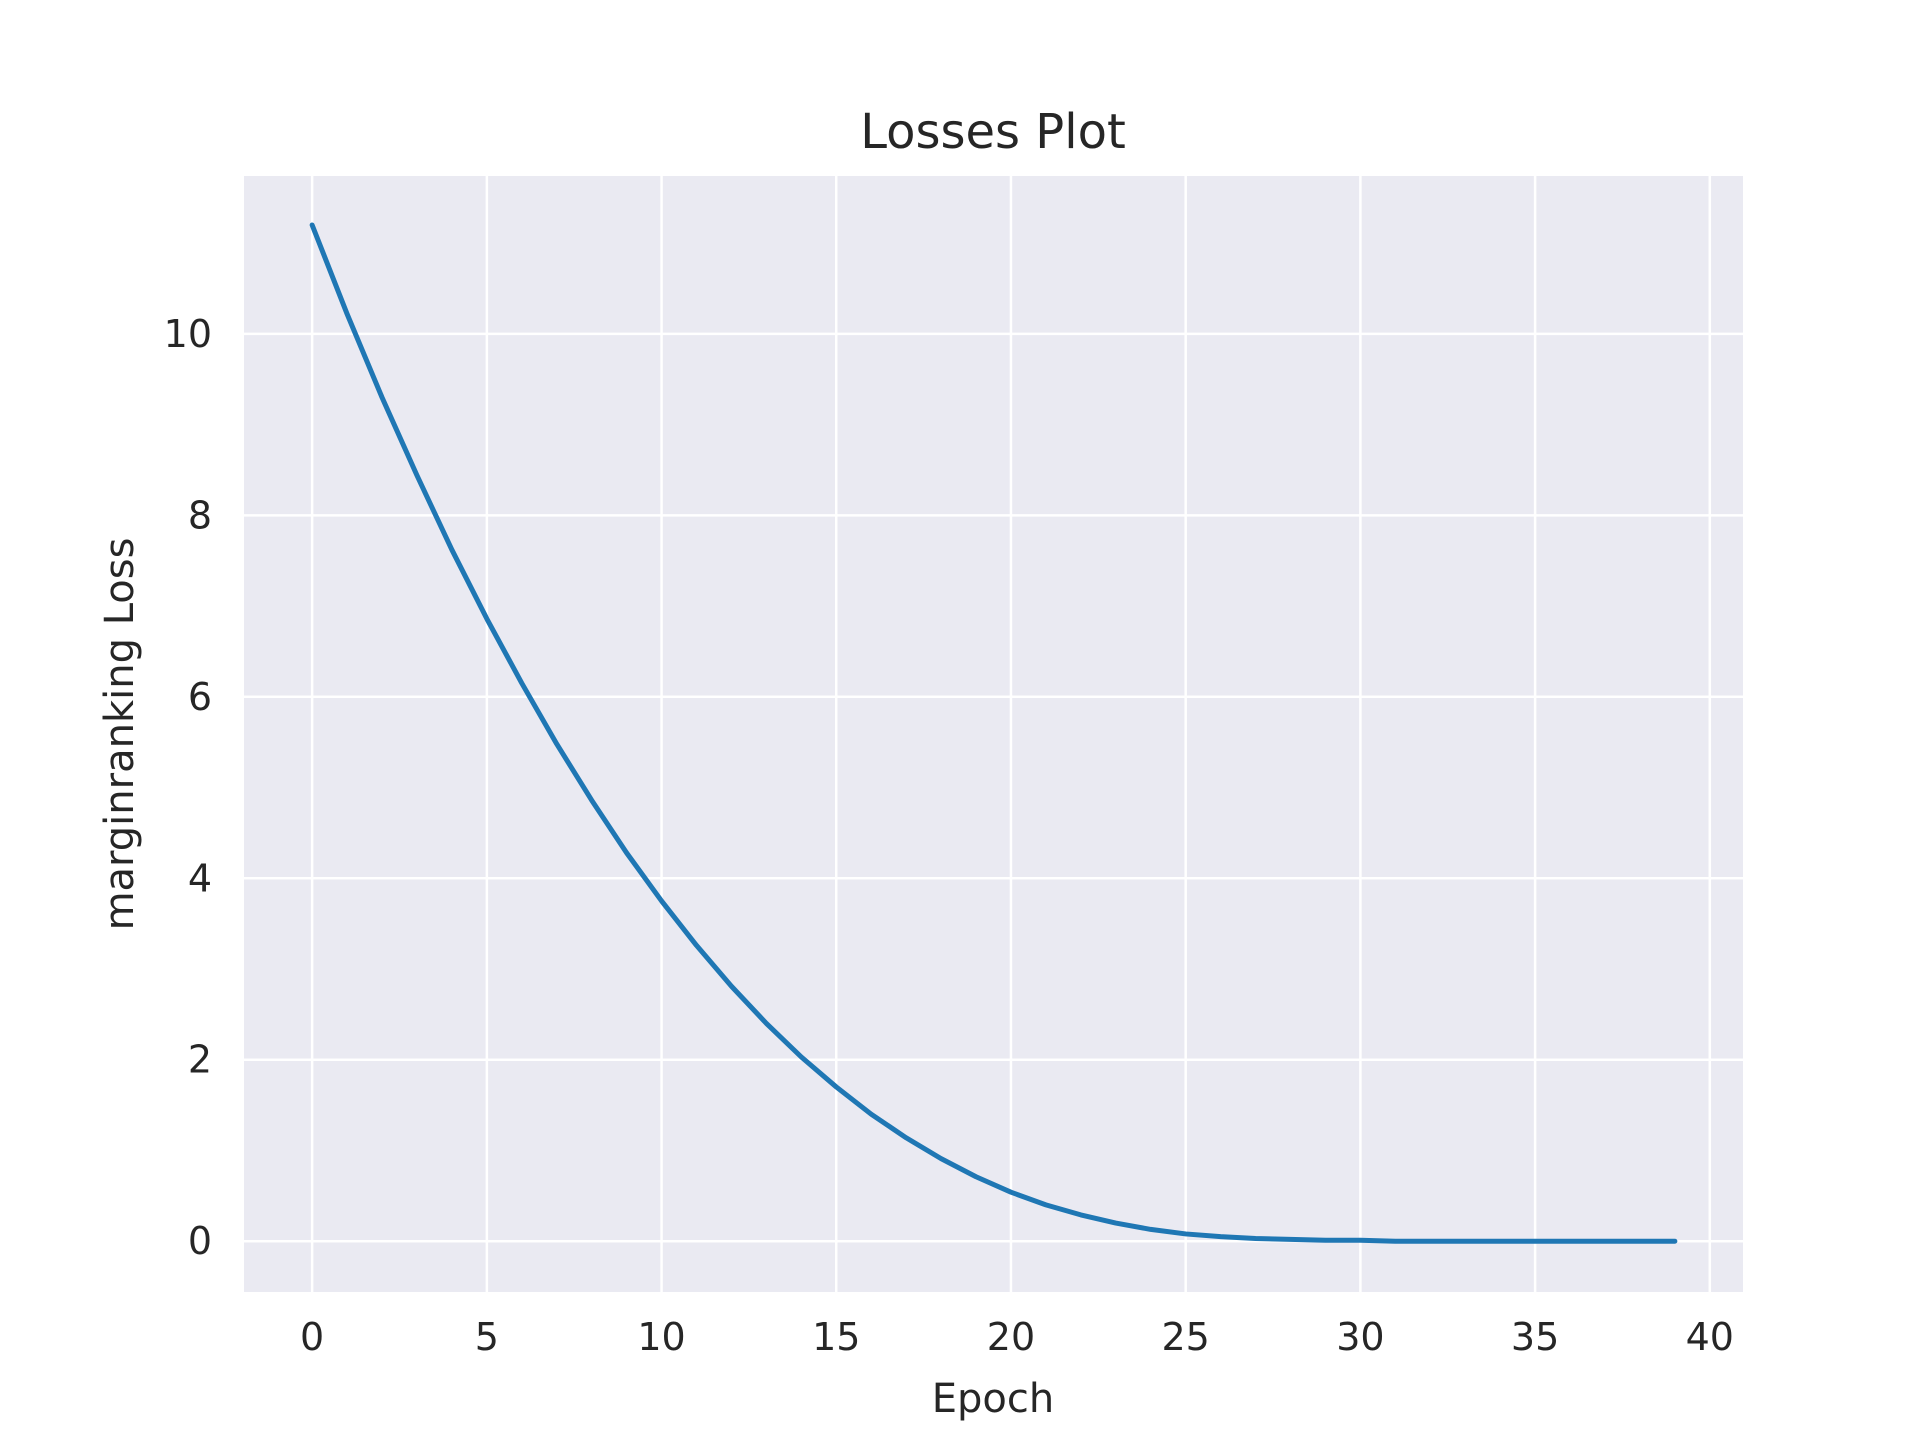 This screenshot has height=1440, width=1920. Describe the element at coordinates (1185, 1337) in the screenshot. I see `x-tick-label: 25` at that location.